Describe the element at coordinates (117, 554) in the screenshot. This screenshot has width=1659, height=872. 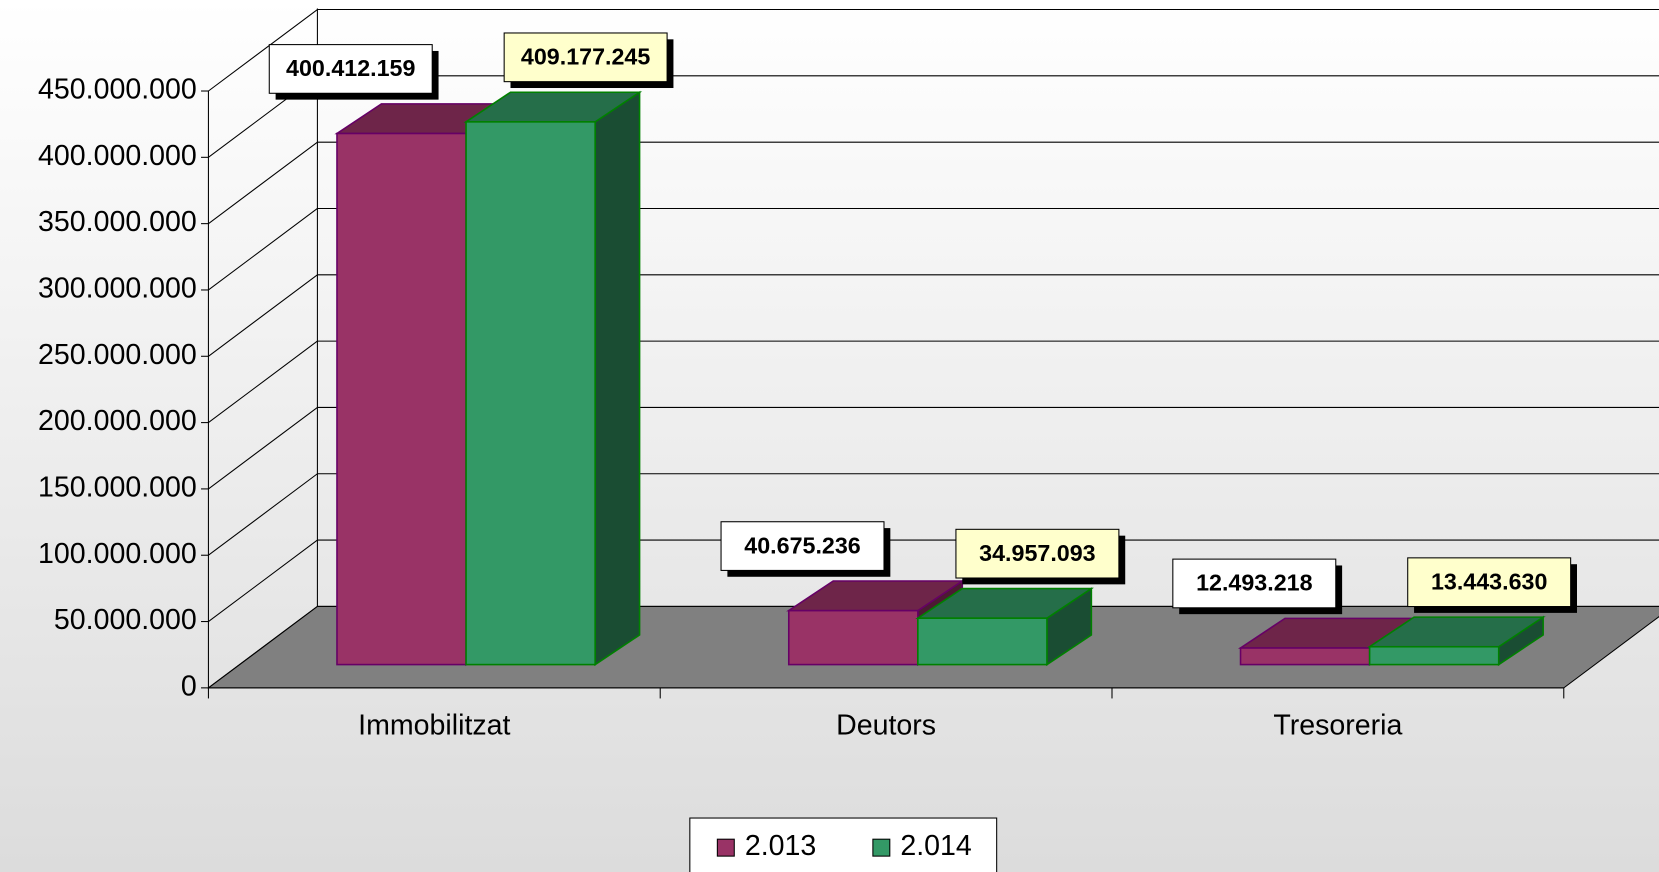
I see `y-tick-label: 100.000.000` at that location.